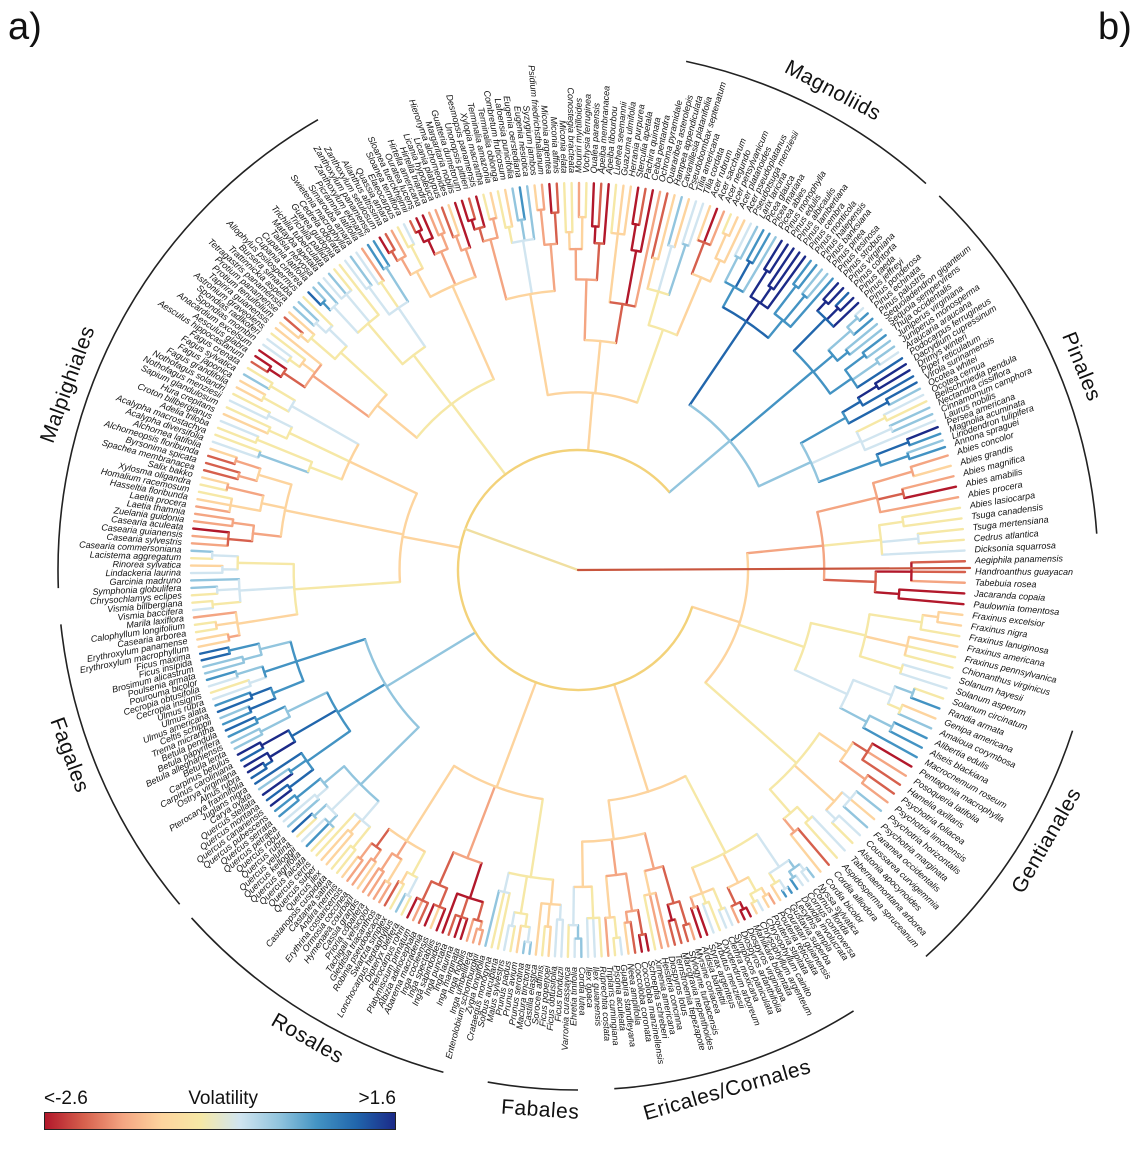 The width and height of the screenshot is (1130, 1150). Describe the element at coordinates (597, 996) in the screenshot. I see `tip-label: Ilex guianensis` at that location.